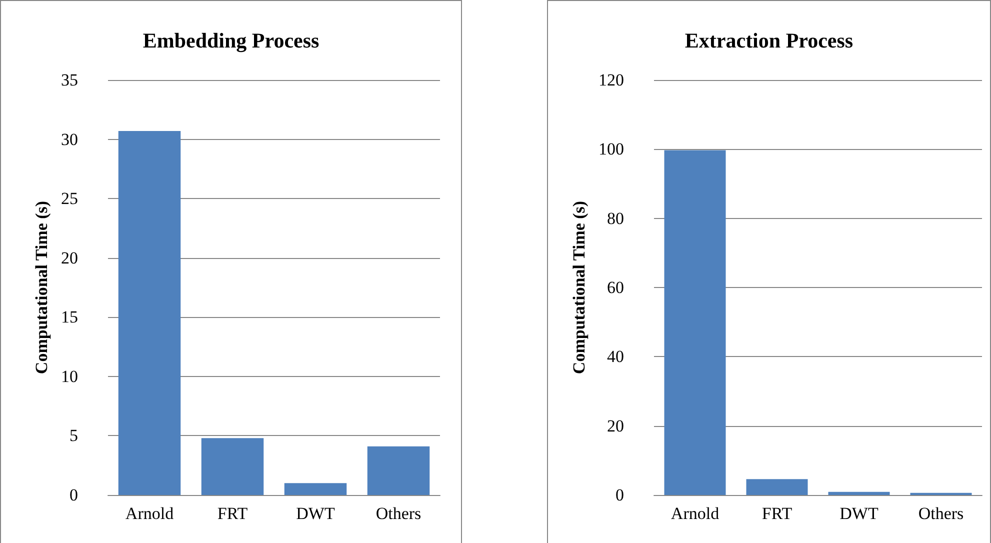 Image resolution: width=991 pixels, height=543 pixels. Describe the element at coordinates (611, 80) in the screenshot. I see `y-tick-label: 120` at that location.